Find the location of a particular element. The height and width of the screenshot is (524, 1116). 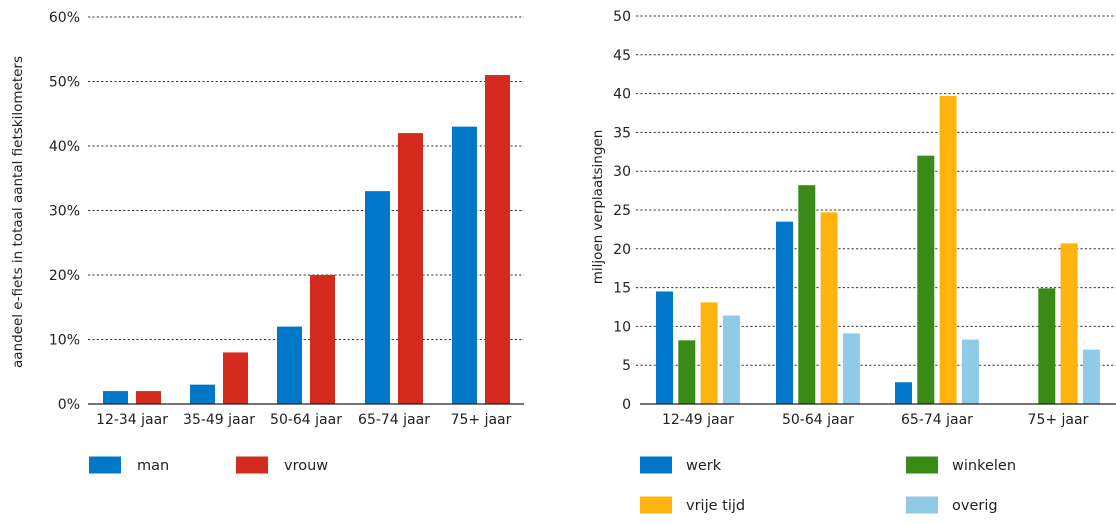

bar-man-12-34-jaar is located at coordinates (115, 397).